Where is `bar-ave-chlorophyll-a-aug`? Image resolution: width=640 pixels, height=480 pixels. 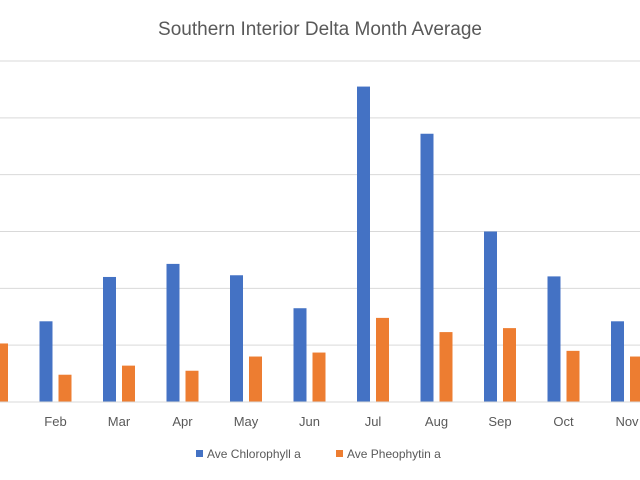
bar-ave-chlorophyll-a-aug is located at coordinates (427, 267).